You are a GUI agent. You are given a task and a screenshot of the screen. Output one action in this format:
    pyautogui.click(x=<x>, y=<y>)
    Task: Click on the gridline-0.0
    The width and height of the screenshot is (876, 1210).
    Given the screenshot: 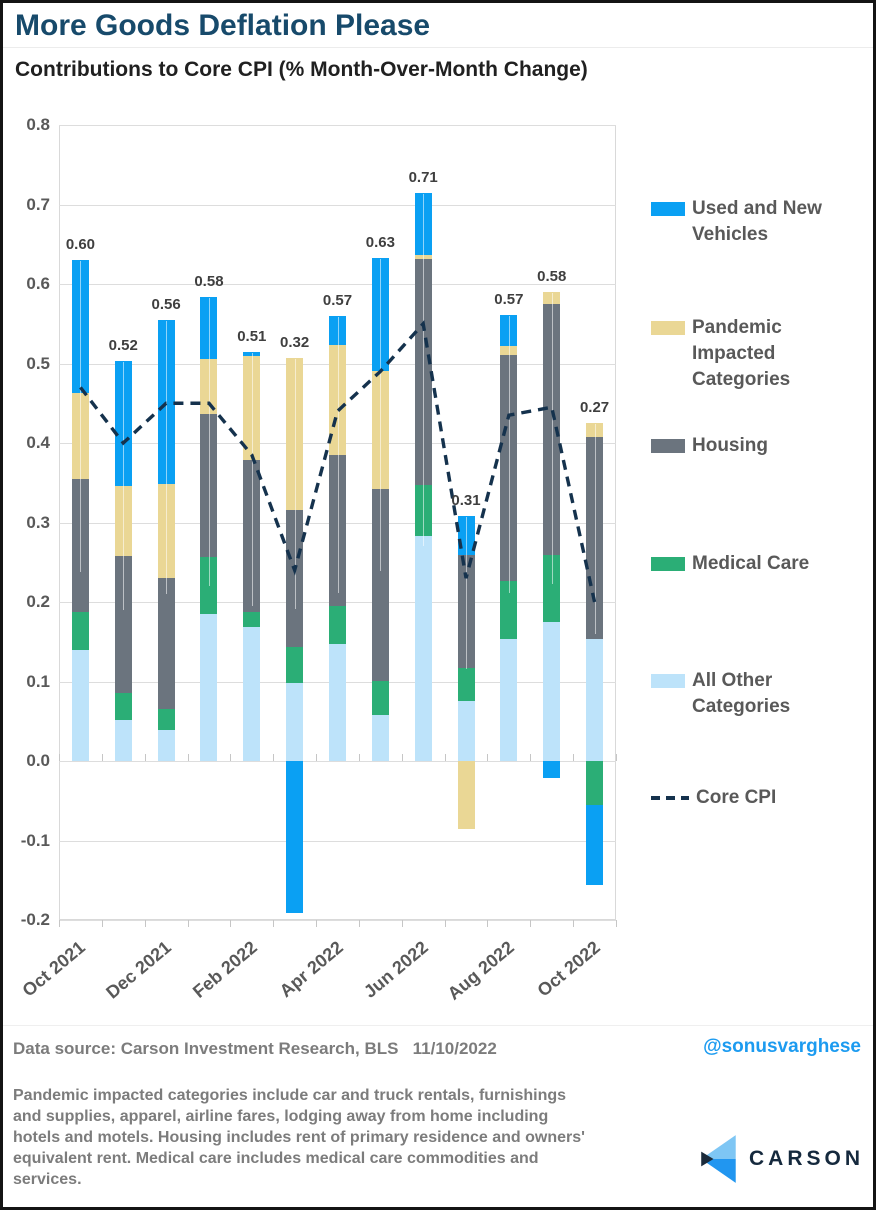 What is the action you would take?
    pyautogui.click(x=337, y=761)
    